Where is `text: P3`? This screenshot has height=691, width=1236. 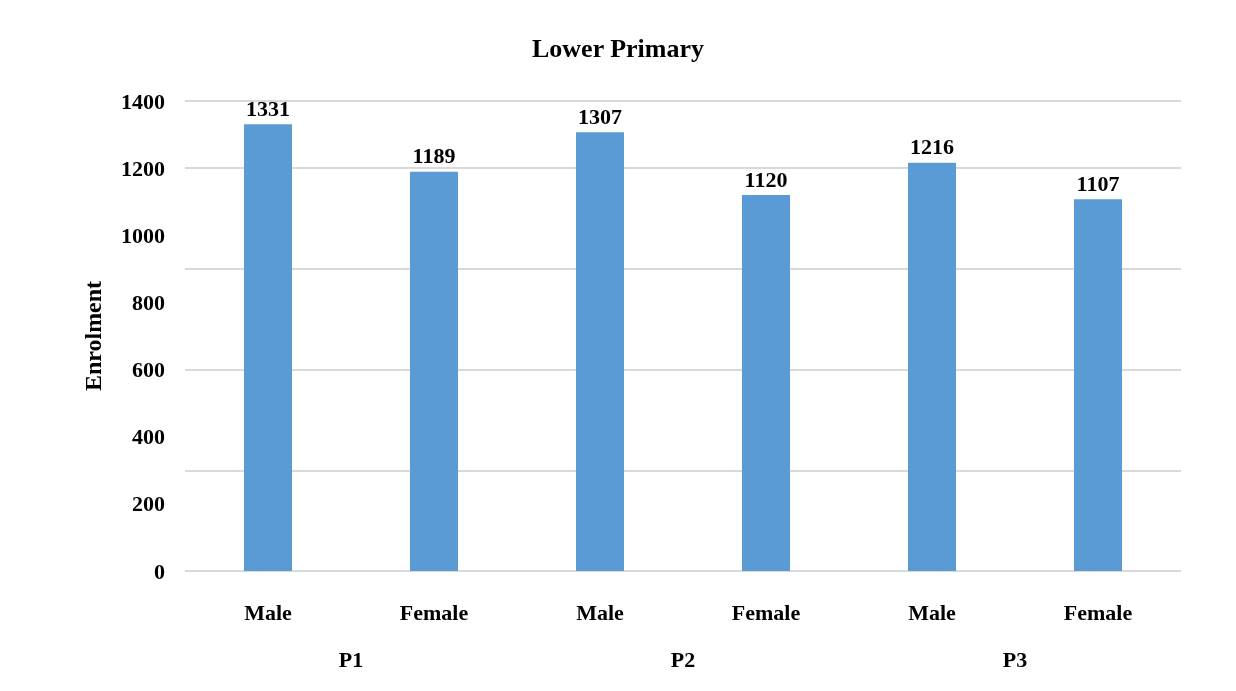 text: P3 is located at coordinates (1015, 659).